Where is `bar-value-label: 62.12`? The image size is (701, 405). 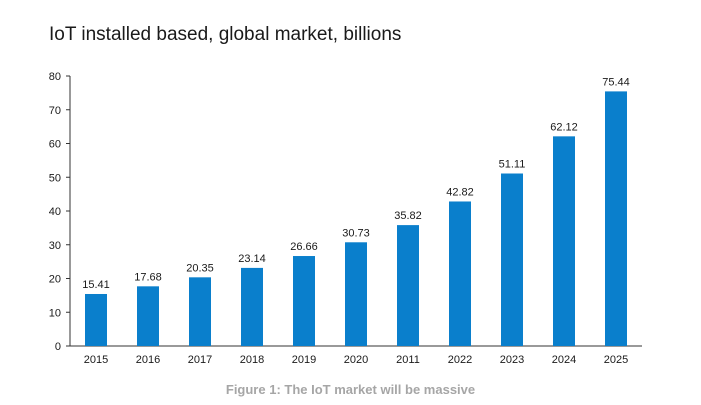
bar-value-label: 62.12 is located at coordinates (564, 127).